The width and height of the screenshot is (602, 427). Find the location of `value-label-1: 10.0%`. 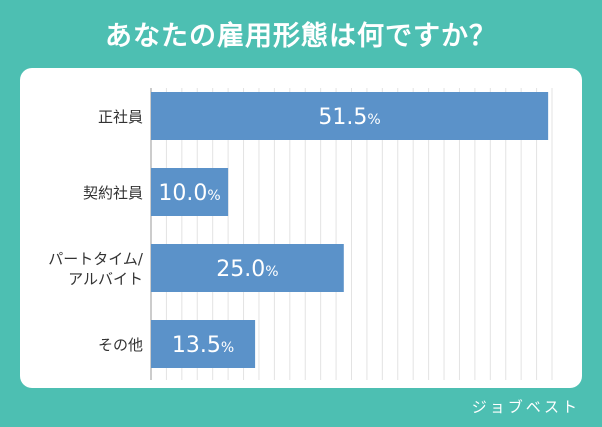

value-label-1: 10.0% is located at coordinates (189, 193).